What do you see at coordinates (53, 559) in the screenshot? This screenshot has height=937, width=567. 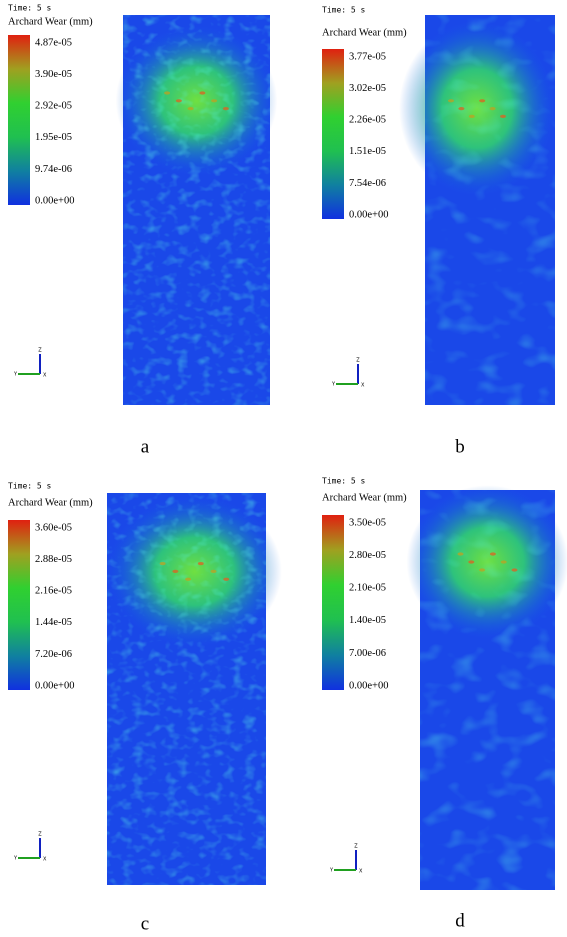 I see `legend-tick-label: 2.88e-05` at bounding box center [53, 559].